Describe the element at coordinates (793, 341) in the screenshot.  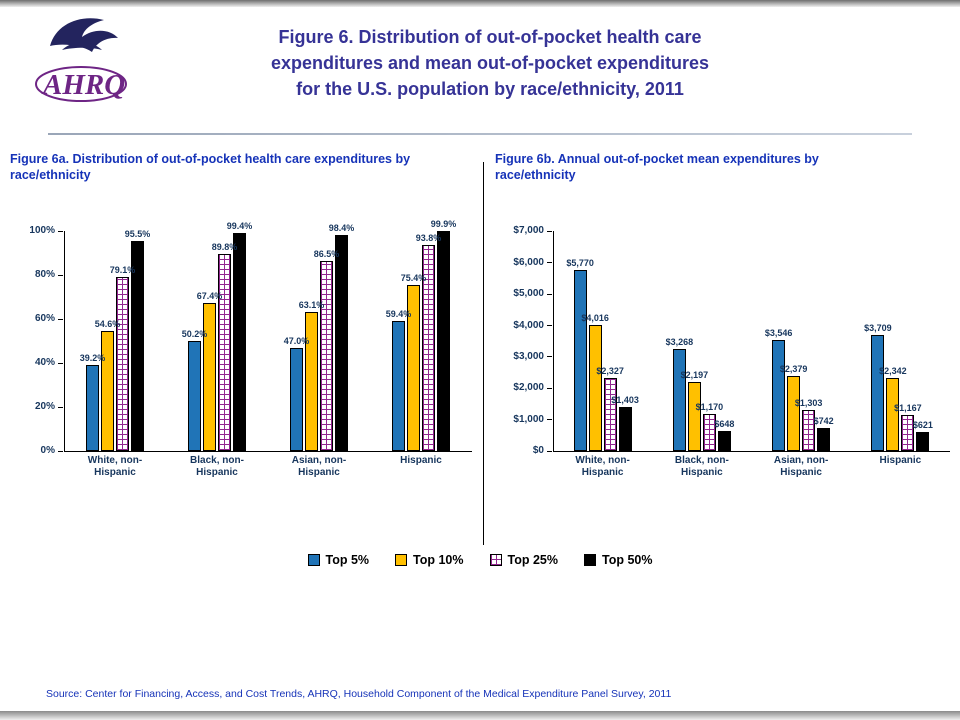
I see `bar-slot: $2,379` at that location.